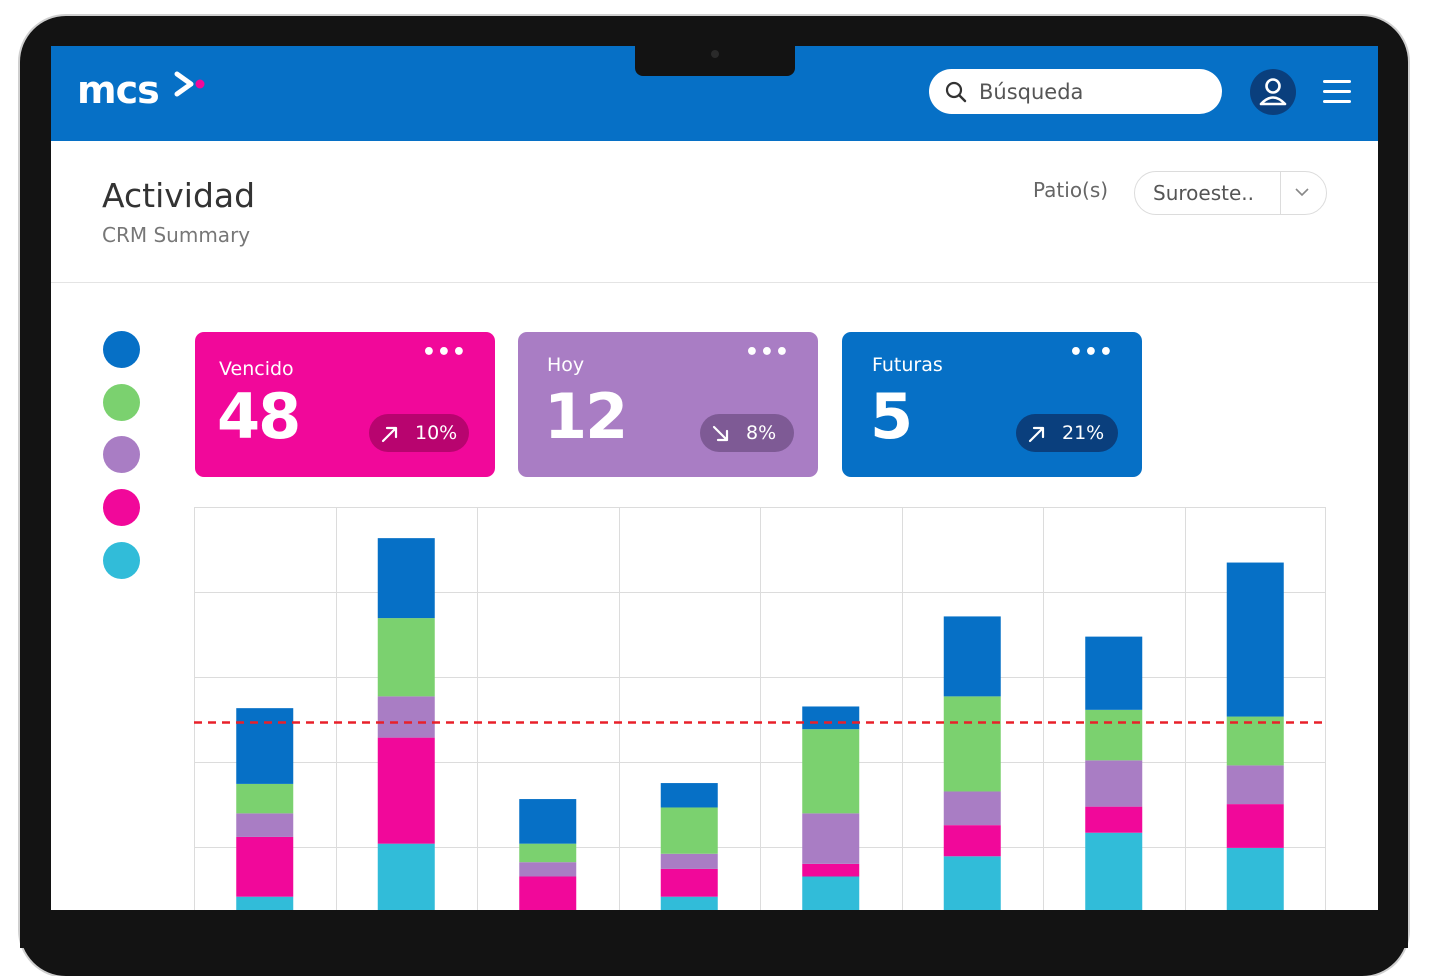  I want to click on header-divider, so click(714, 282).